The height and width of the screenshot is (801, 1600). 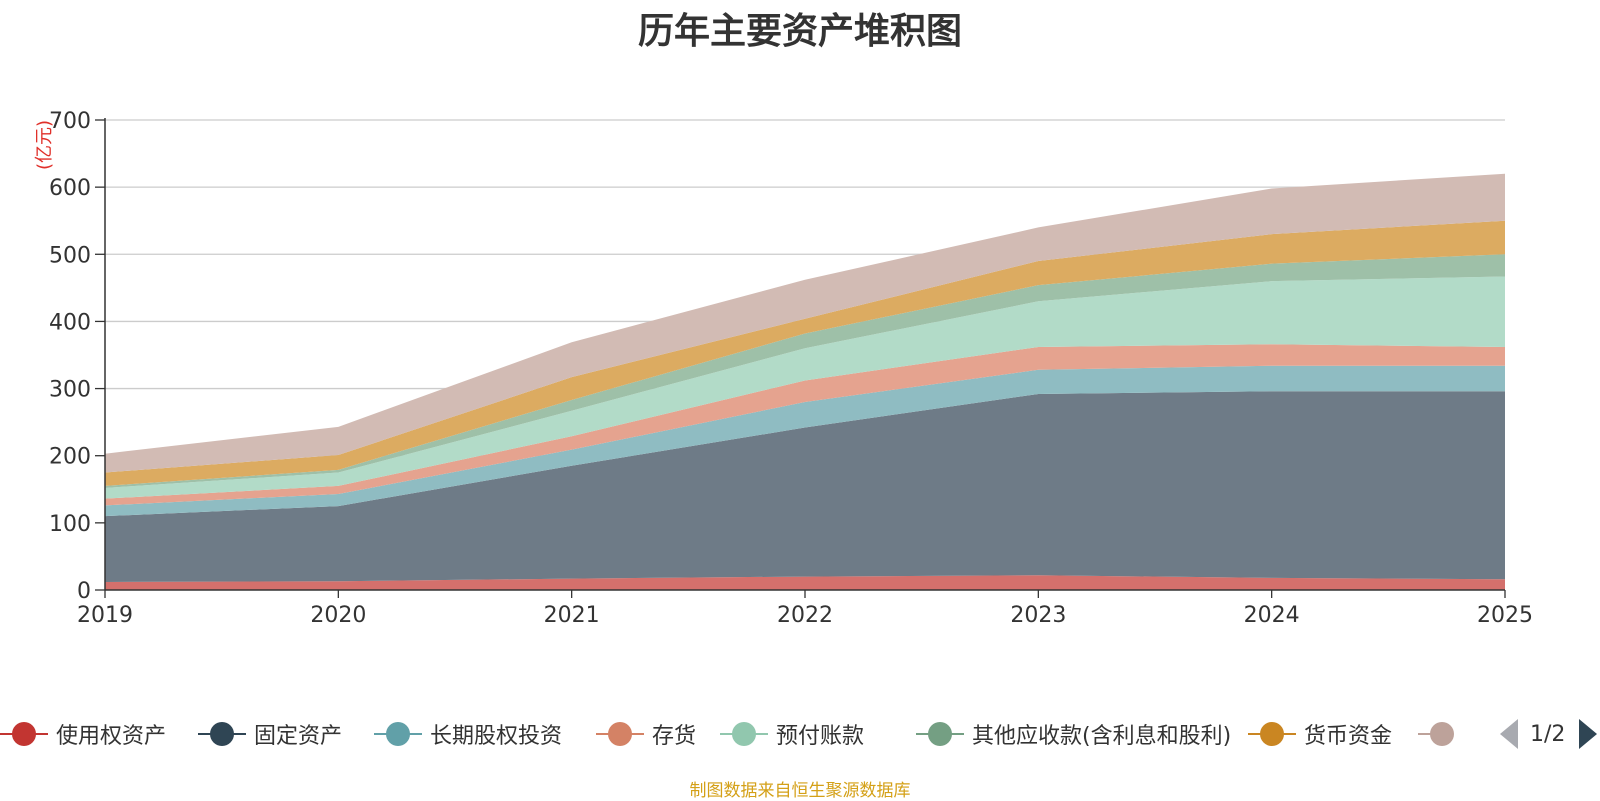 What do you see at coordinates (800, 791) in the screenshot?
I see `data-source-note: 制图数据来自恒生聚源数据库` at bounding box center [800, 791].